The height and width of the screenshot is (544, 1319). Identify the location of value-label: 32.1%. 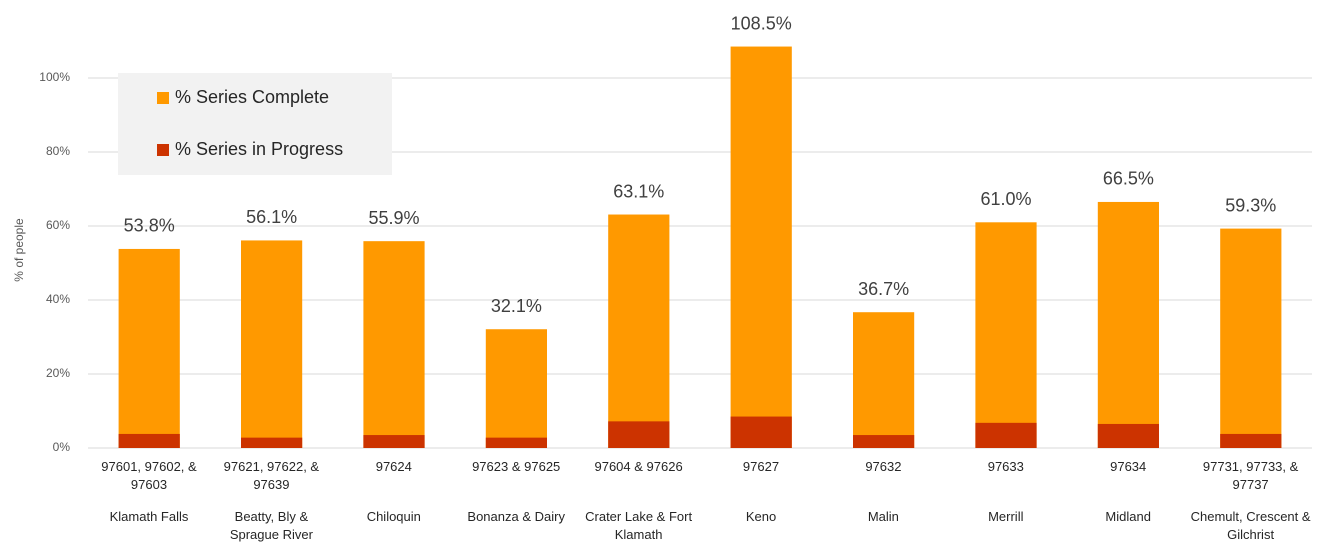
(516, 306).